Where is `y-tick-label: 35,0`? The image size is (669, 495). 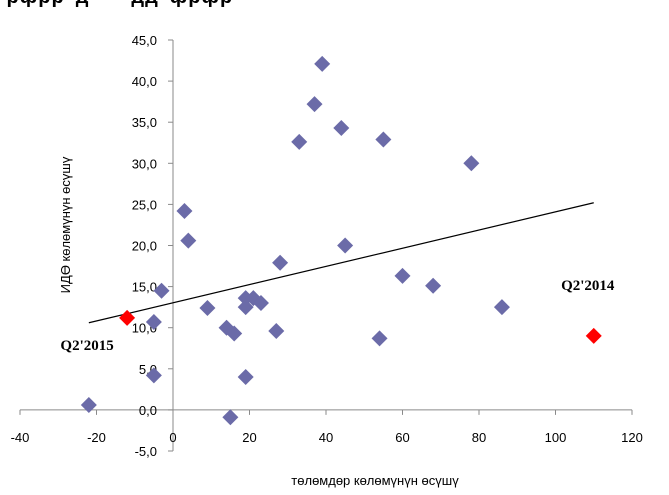 y-tick-label: 35,0 is located at coordinates (144, 122).